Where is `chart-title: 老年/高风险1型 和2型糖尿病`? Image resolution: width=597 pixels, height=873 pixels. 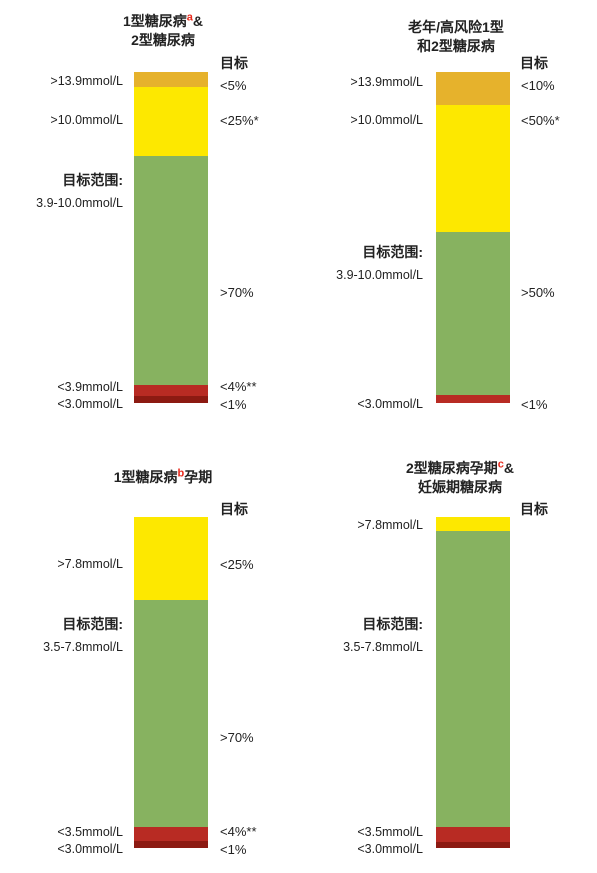
chart-title: 老年/高风险1型 和2型糖尿病 is located at coordinates (456, 37).